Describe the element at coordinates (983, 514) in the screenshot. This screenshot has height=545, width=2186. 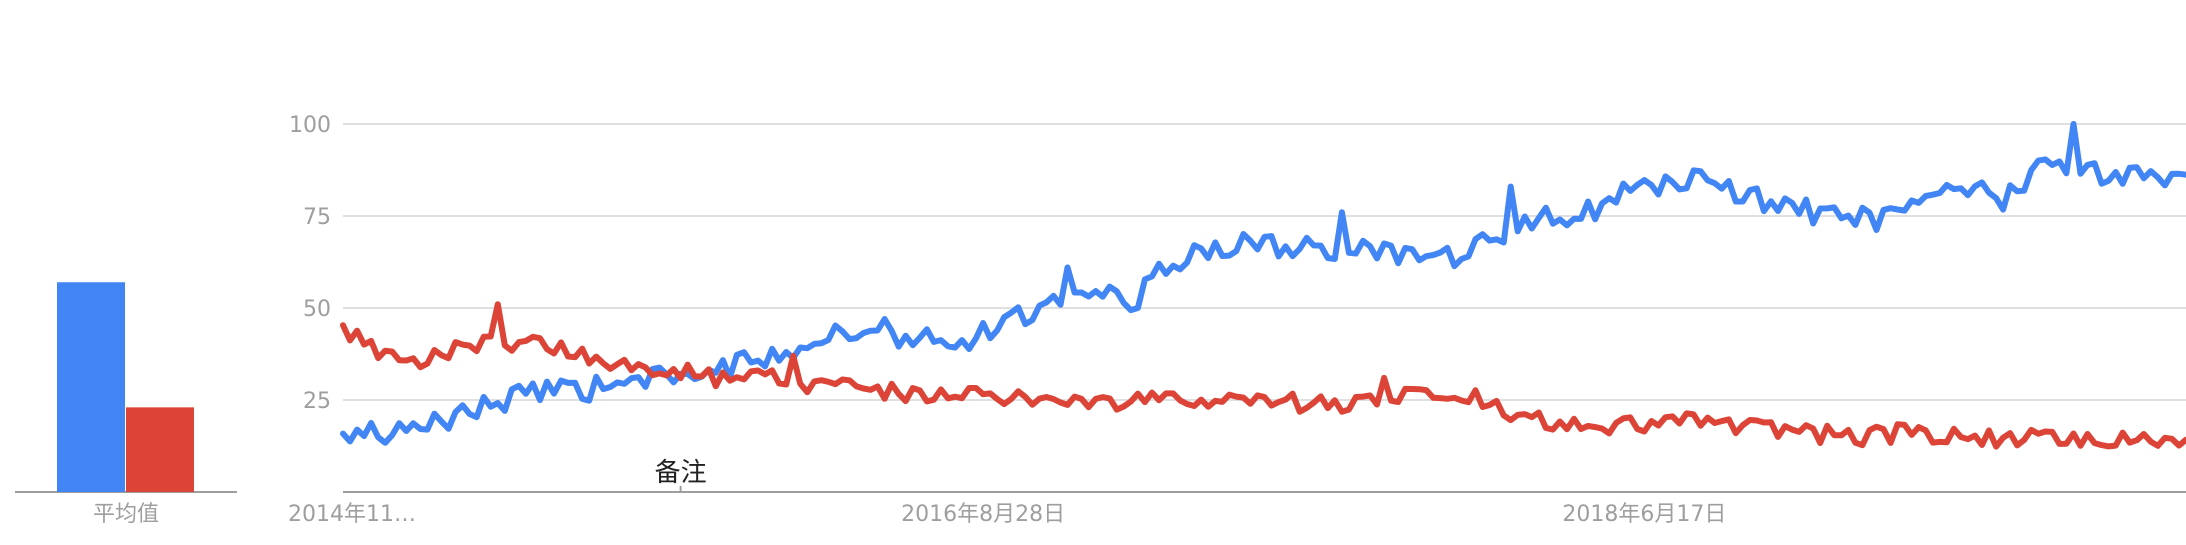
I see `x-tick-label-1: 2016年8月28日` at that location.